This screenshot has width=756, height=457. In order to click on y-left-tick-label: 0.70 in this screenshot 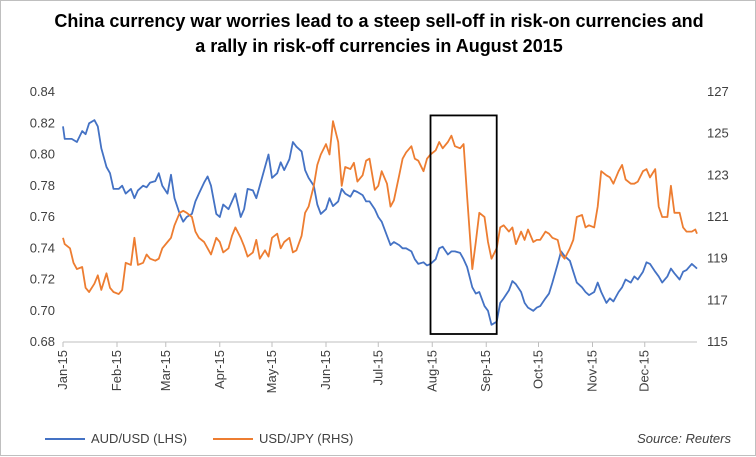, I will do `click(42, 310)`.